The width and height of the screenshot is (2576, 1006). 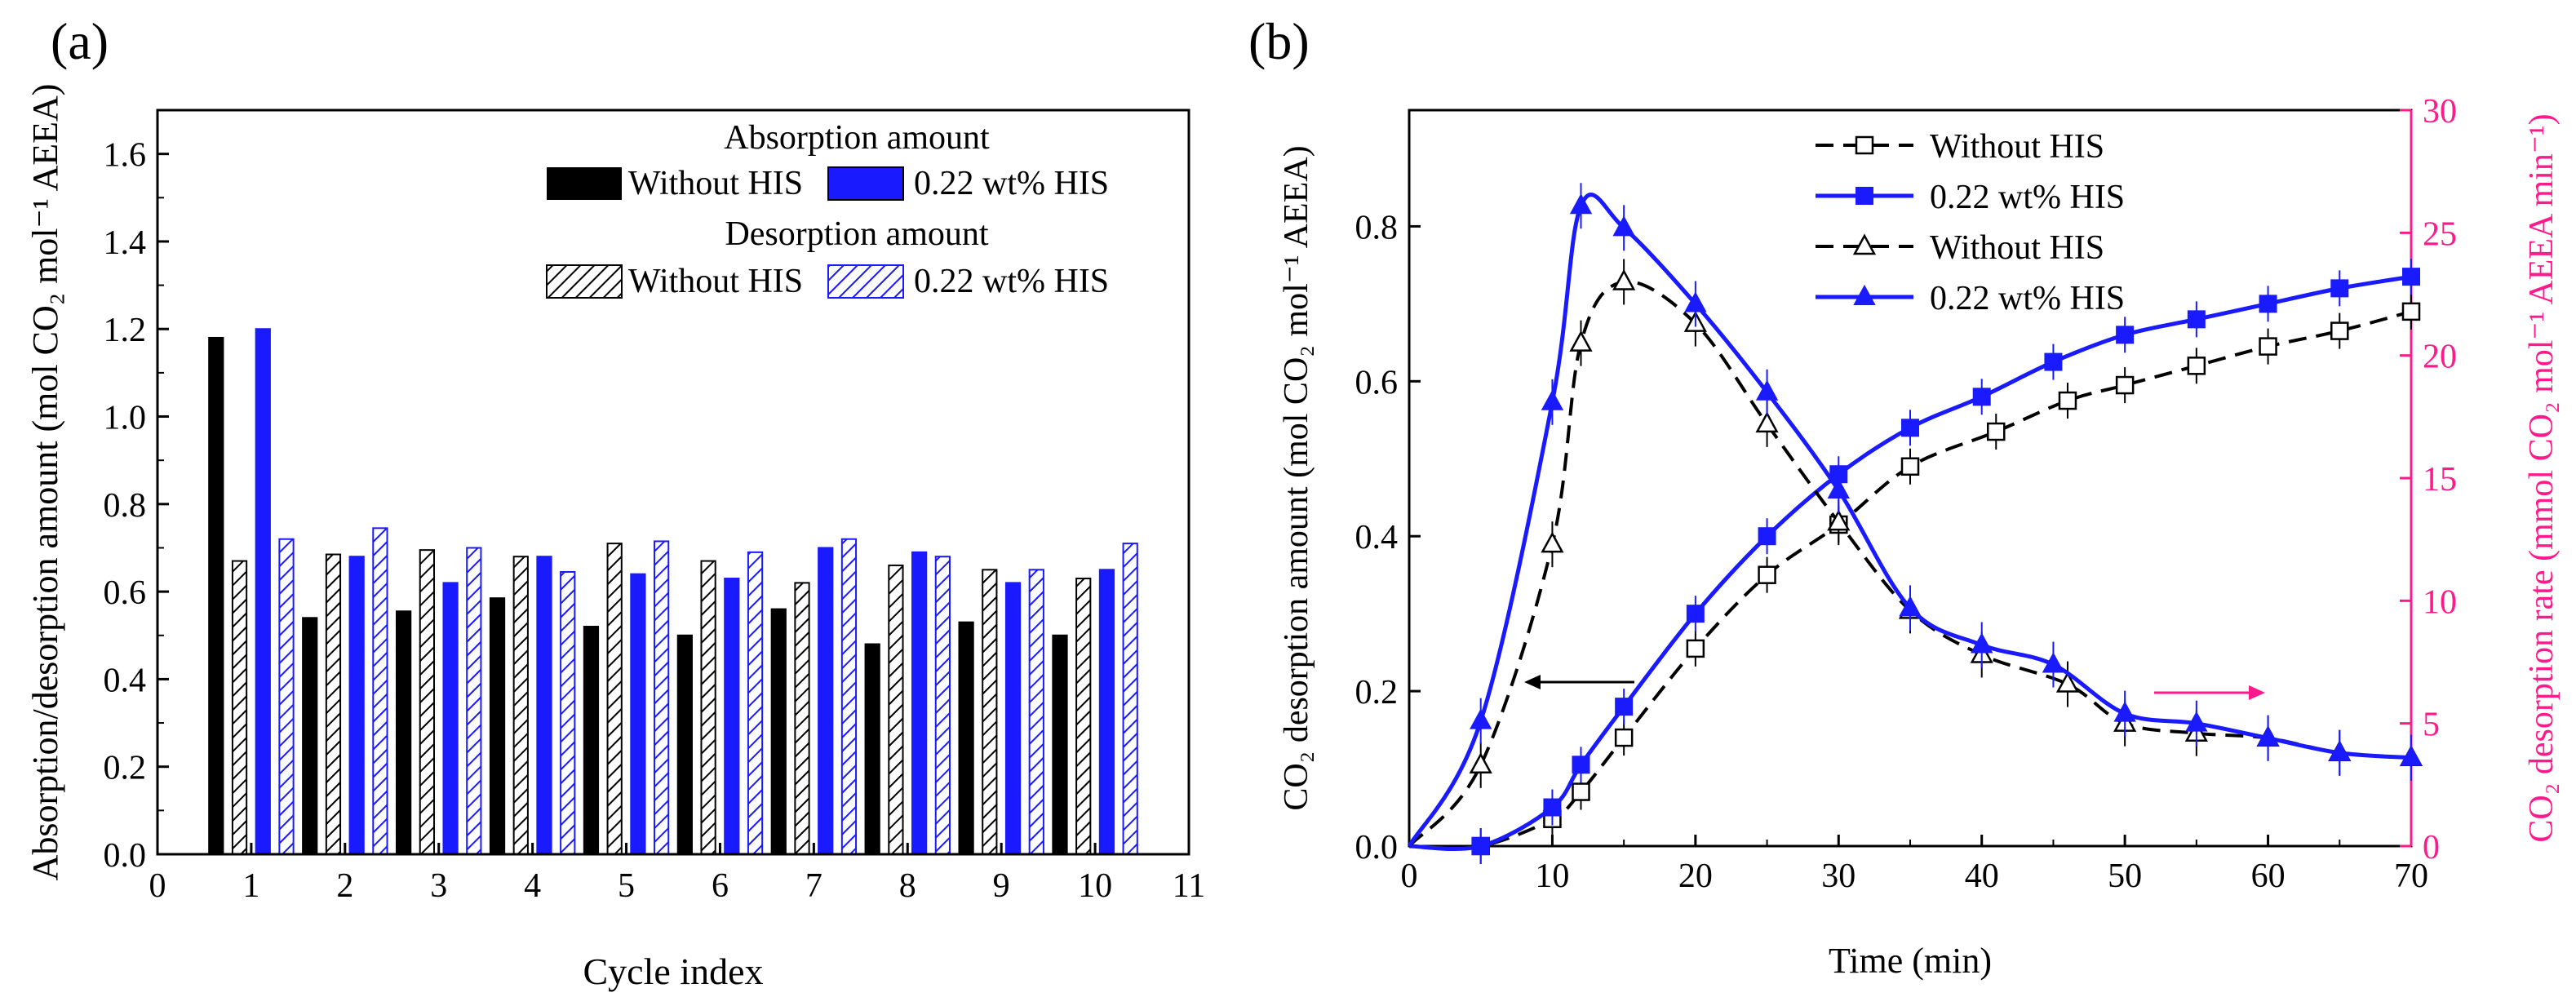 What do you see at coordinates (2440, 357) in the screenshot?
I see `b-ytick-right-label: 20` at bounding box center [2440, 357].